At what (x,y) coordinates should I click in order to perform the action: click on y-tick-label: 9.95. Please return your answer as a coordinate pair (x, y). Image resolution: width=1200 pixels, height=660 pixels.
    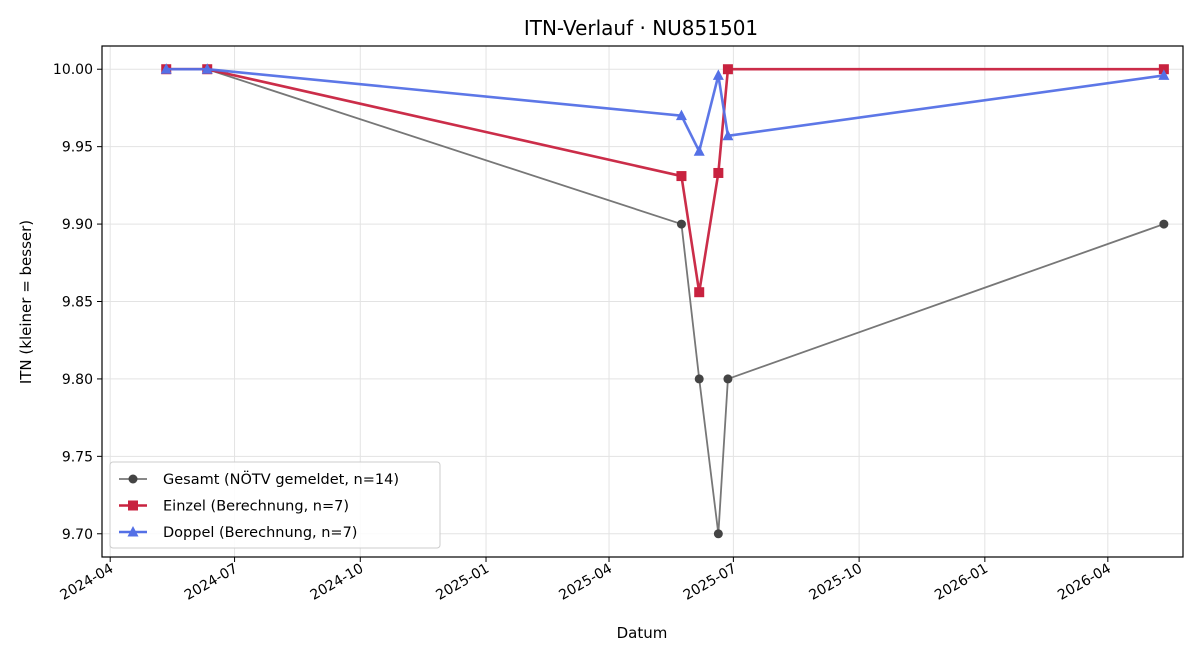
    Looking at the image, I should click on (77, 148).